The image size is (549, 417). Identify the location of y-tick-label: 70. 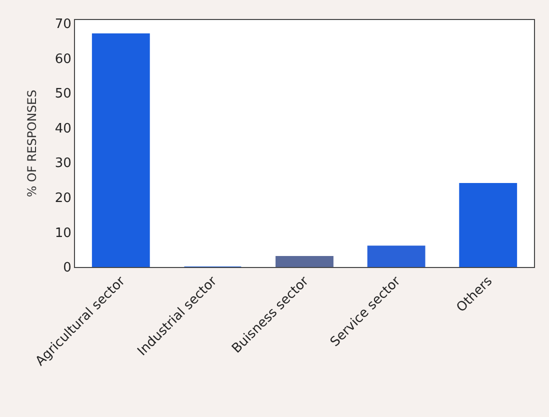
(63, 24).